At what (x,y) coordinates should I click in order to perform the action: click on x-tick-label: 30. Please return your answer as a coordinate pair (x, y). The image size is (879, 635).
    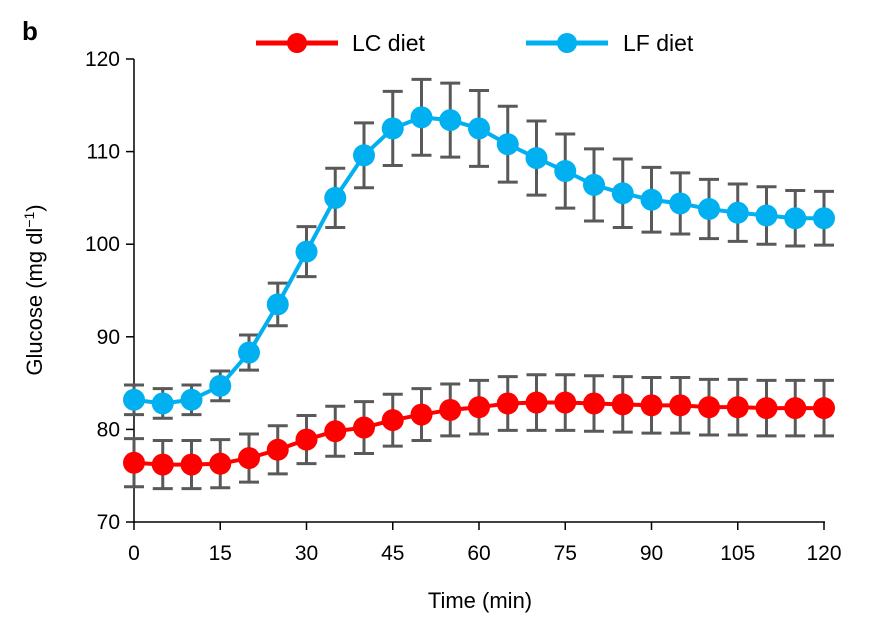
    Looking at the image, I should click on (306, 553).